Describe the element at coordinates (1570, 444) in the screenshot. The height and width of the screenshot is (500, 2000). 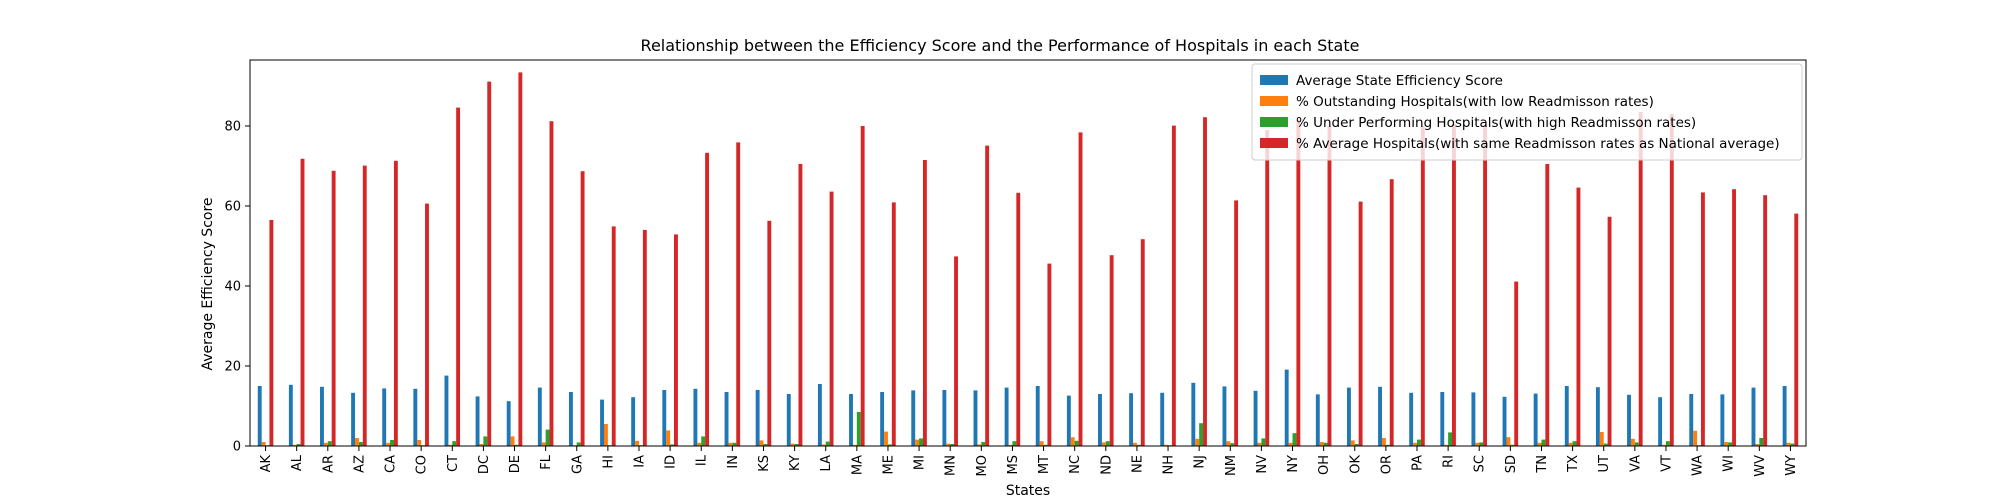
I see `bar-series-2-tx` at that location.